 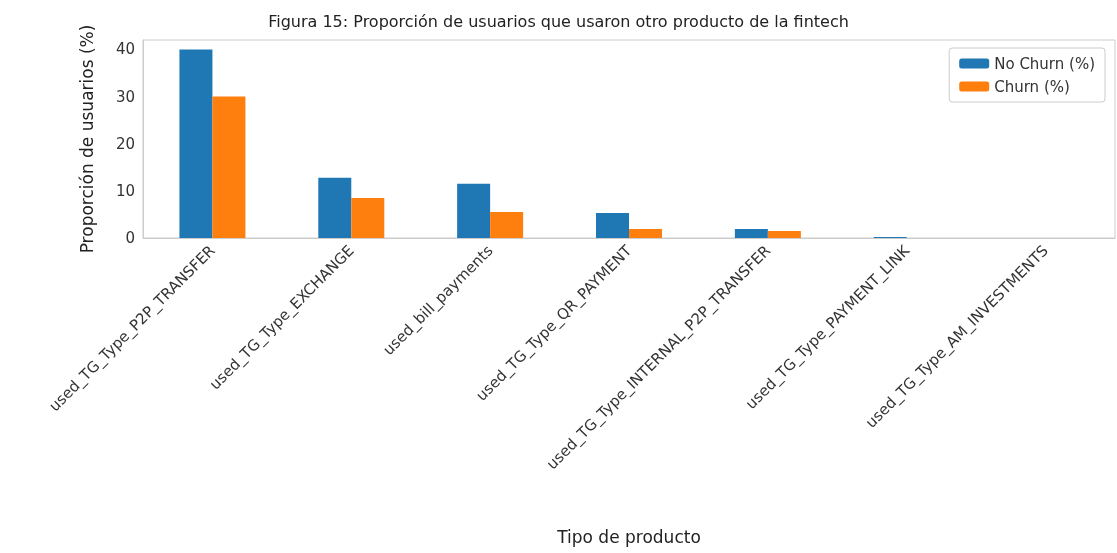 I want to click on legend-label: Churn (%), so click(x=1032, y=86).